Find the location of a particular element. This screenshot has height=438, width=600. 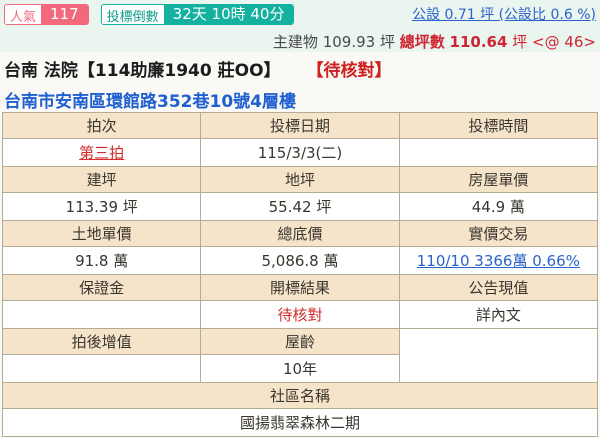

header-bid-result: 開標結果 is located at coordinates (300, 287).